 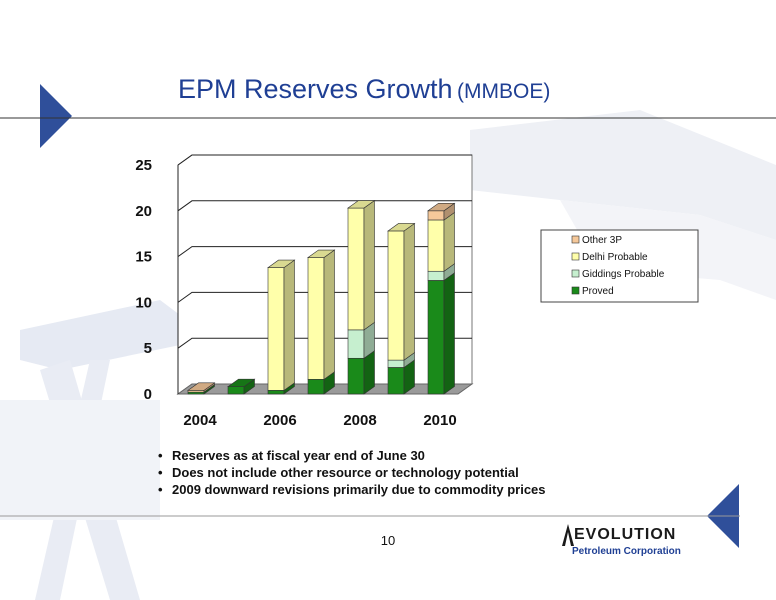 I want to click on logo-line1: EVOLUTION, so click(x=625, y=534).